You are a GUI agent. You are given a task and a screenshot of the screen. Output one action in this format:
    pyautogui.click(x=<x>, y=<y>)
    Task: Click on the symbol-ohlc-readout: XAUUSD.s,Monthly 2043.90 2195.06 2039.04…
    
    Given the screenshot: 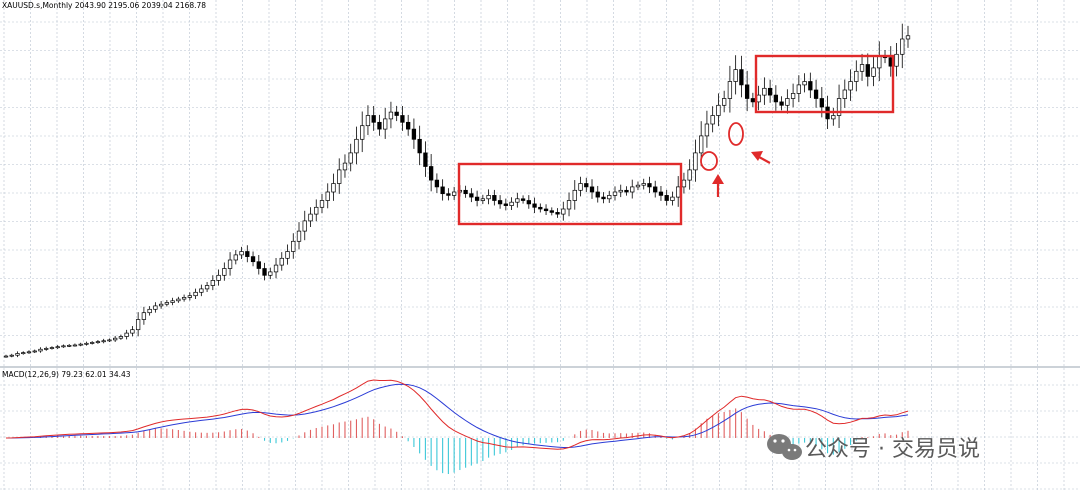 What is the action you would take?
    pyautogui.click(x=104, y=5)
    